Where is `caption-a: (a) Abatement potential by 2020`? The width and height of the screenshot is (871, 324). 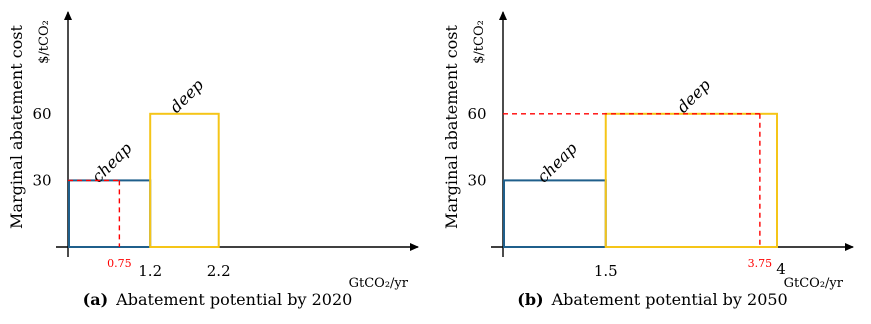 caption-a: (a) Abatement potential by 2020 is located at coordinates (217, 299).